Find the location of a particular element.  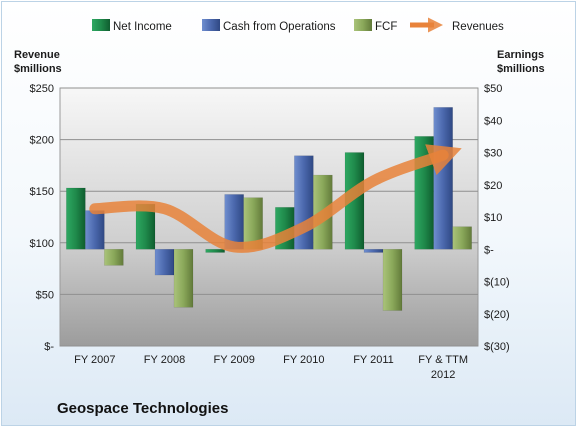

right-tick-label: $40 is located at coordinates (493, 121).